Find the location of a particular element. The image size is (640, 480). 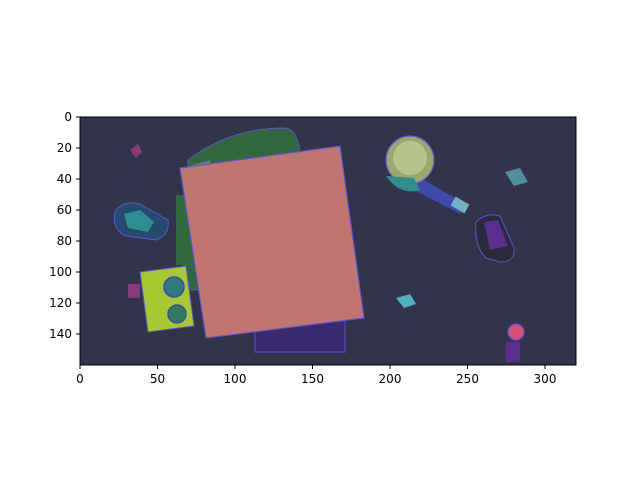

x-tick-label: 200 is located at coordinates (390, 379).